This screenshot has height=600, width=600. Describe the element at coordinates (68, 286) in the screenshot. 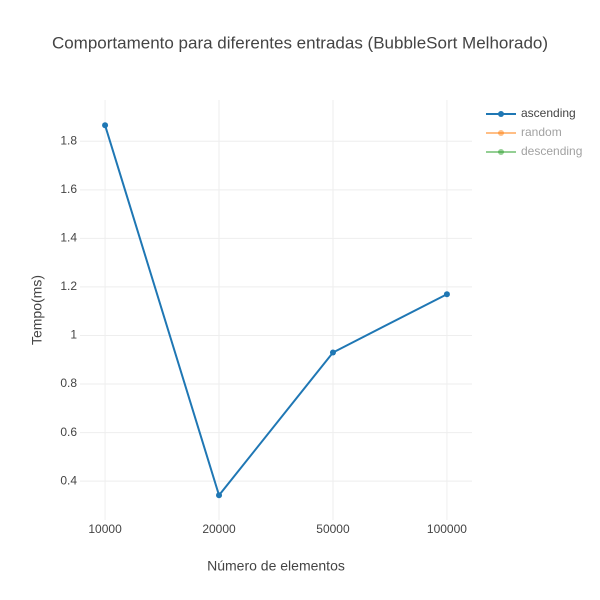

I see `y-tick-label: 1.2` at that location.